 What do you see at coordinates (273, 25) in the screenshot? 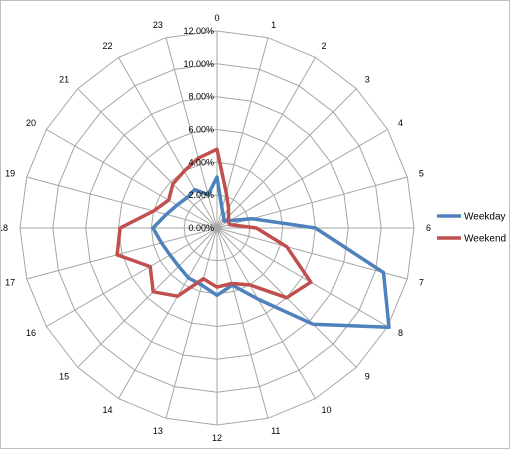
I see `hour-label: 1` at bounding box center [273, 25].